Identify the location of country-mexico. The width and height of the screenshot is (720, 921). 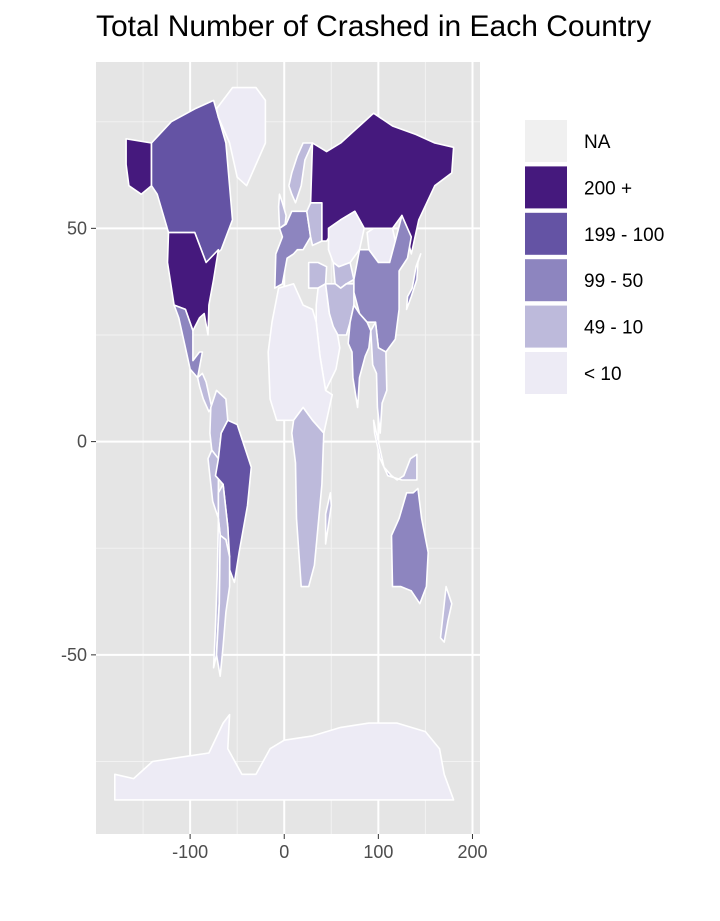
(188, 341).